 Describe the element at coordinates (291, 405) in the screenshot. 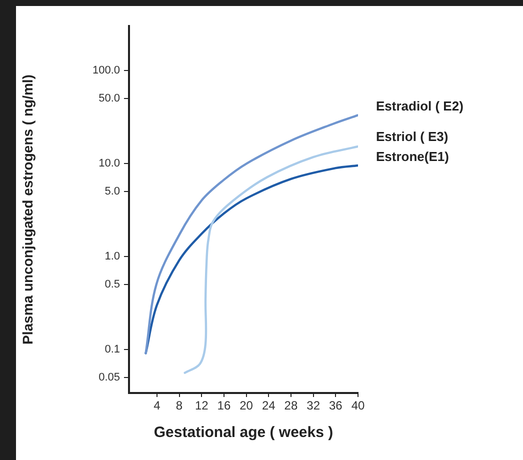

I see `x-tick-label: 28` at that location.